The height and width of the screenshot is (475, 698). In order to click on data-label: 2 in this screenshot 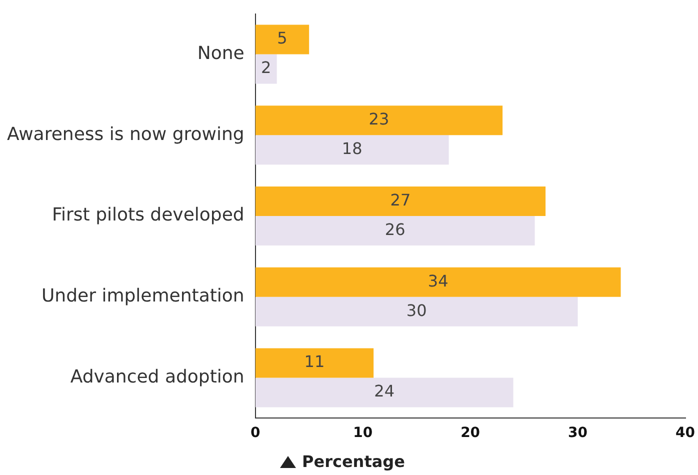, I will do `click(266, 68)`.